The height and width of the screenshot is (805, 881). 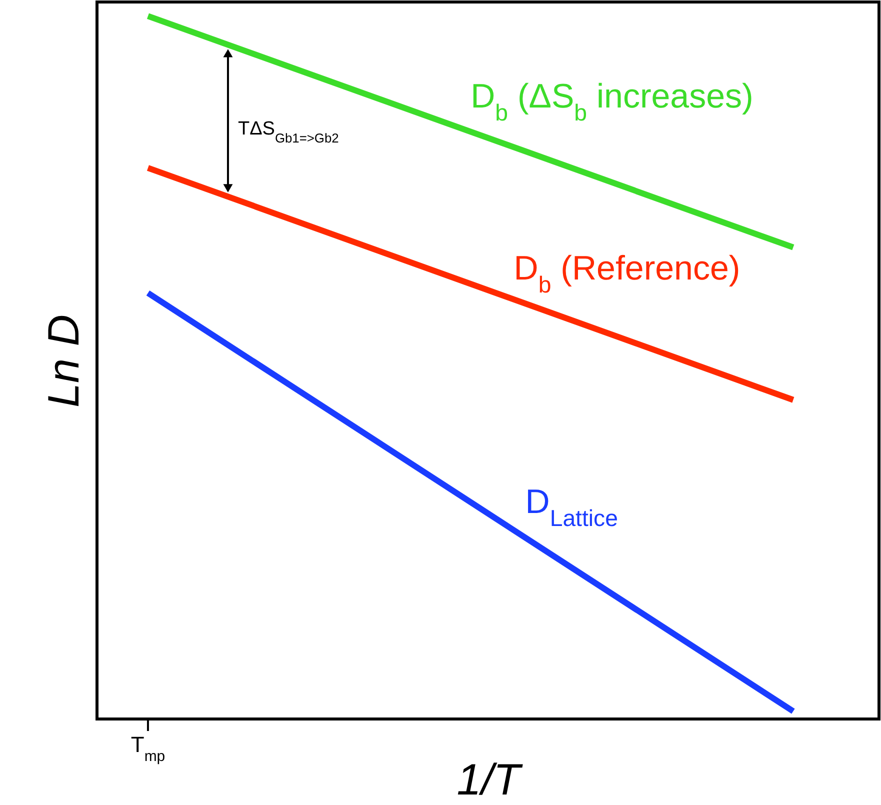 I want to click on series-label: D$_{Lattice}$, so click(x=571, y=507).